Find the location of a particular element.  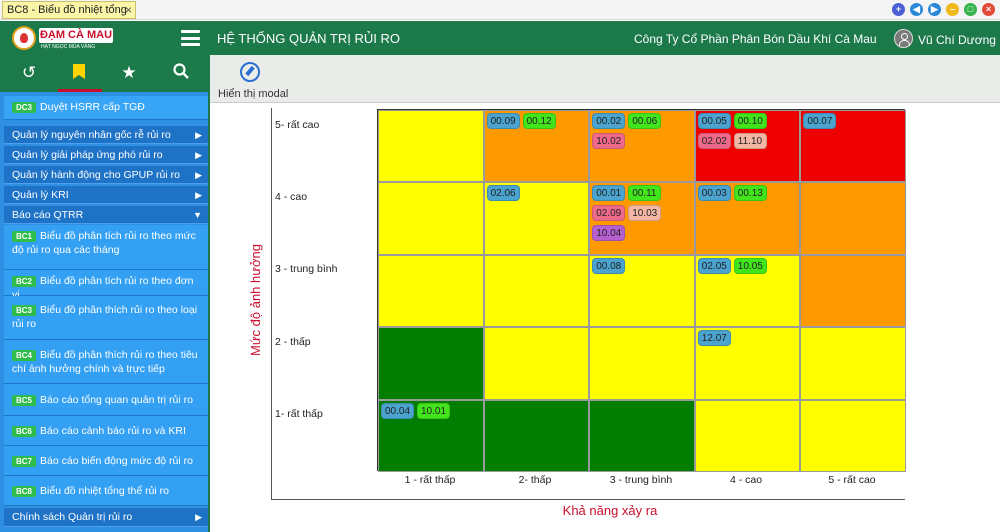

tab-bc8: BC8 - Biểu đồ nhiệt tổng × is located at coordinates (69, 10).